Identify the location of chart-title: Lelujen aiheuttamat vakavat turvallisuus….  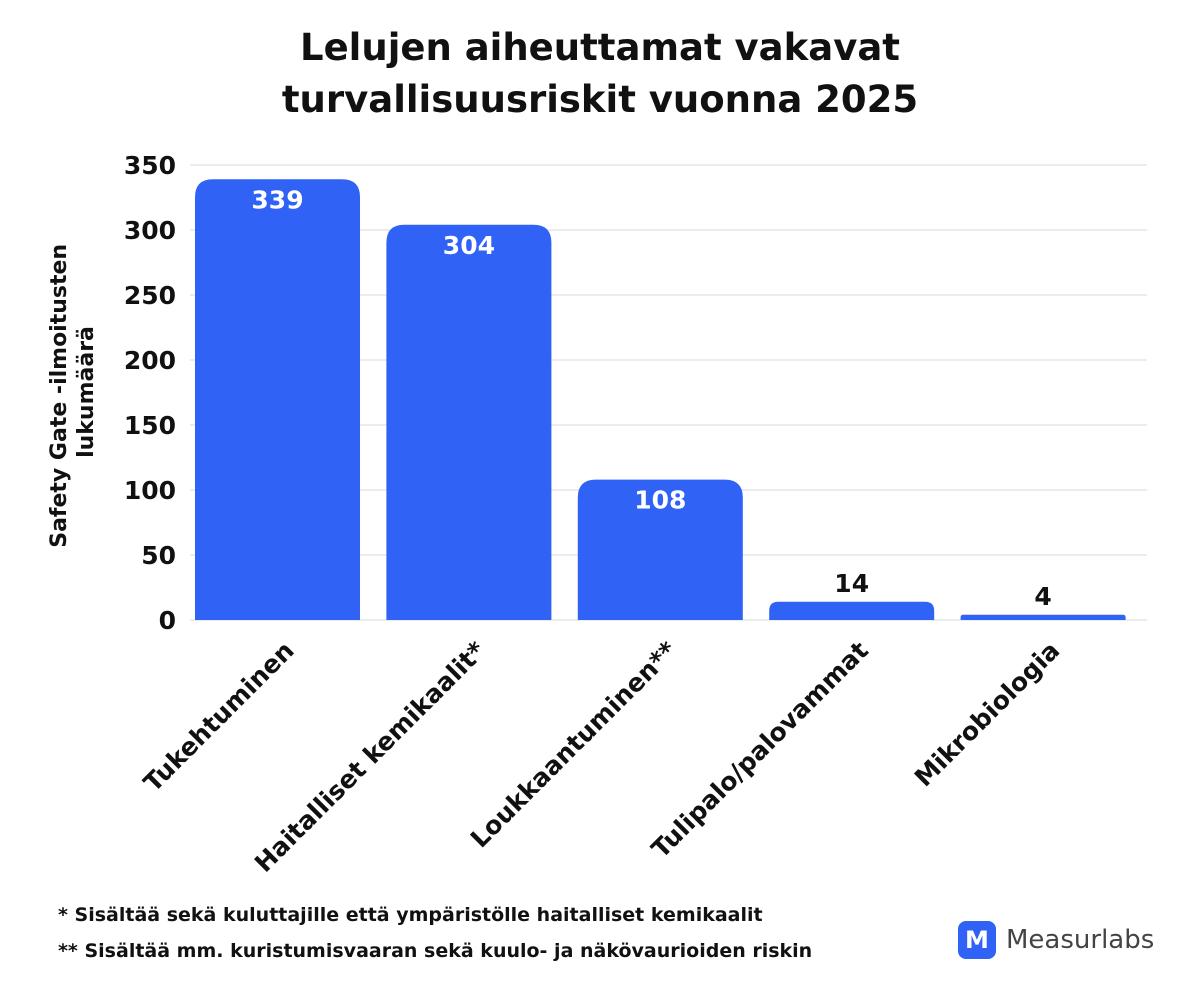
(600, 74).